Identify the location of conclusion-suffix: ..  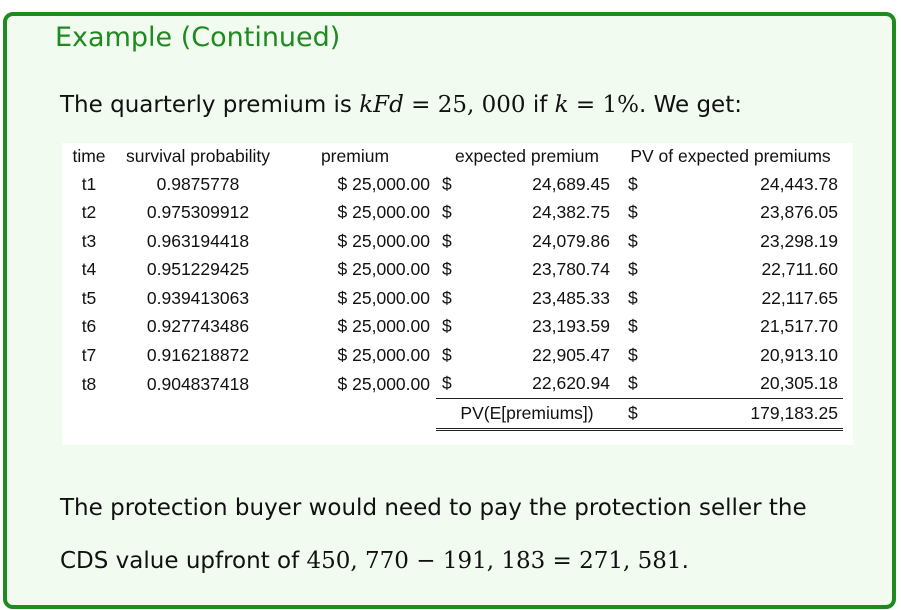
(685, 561).